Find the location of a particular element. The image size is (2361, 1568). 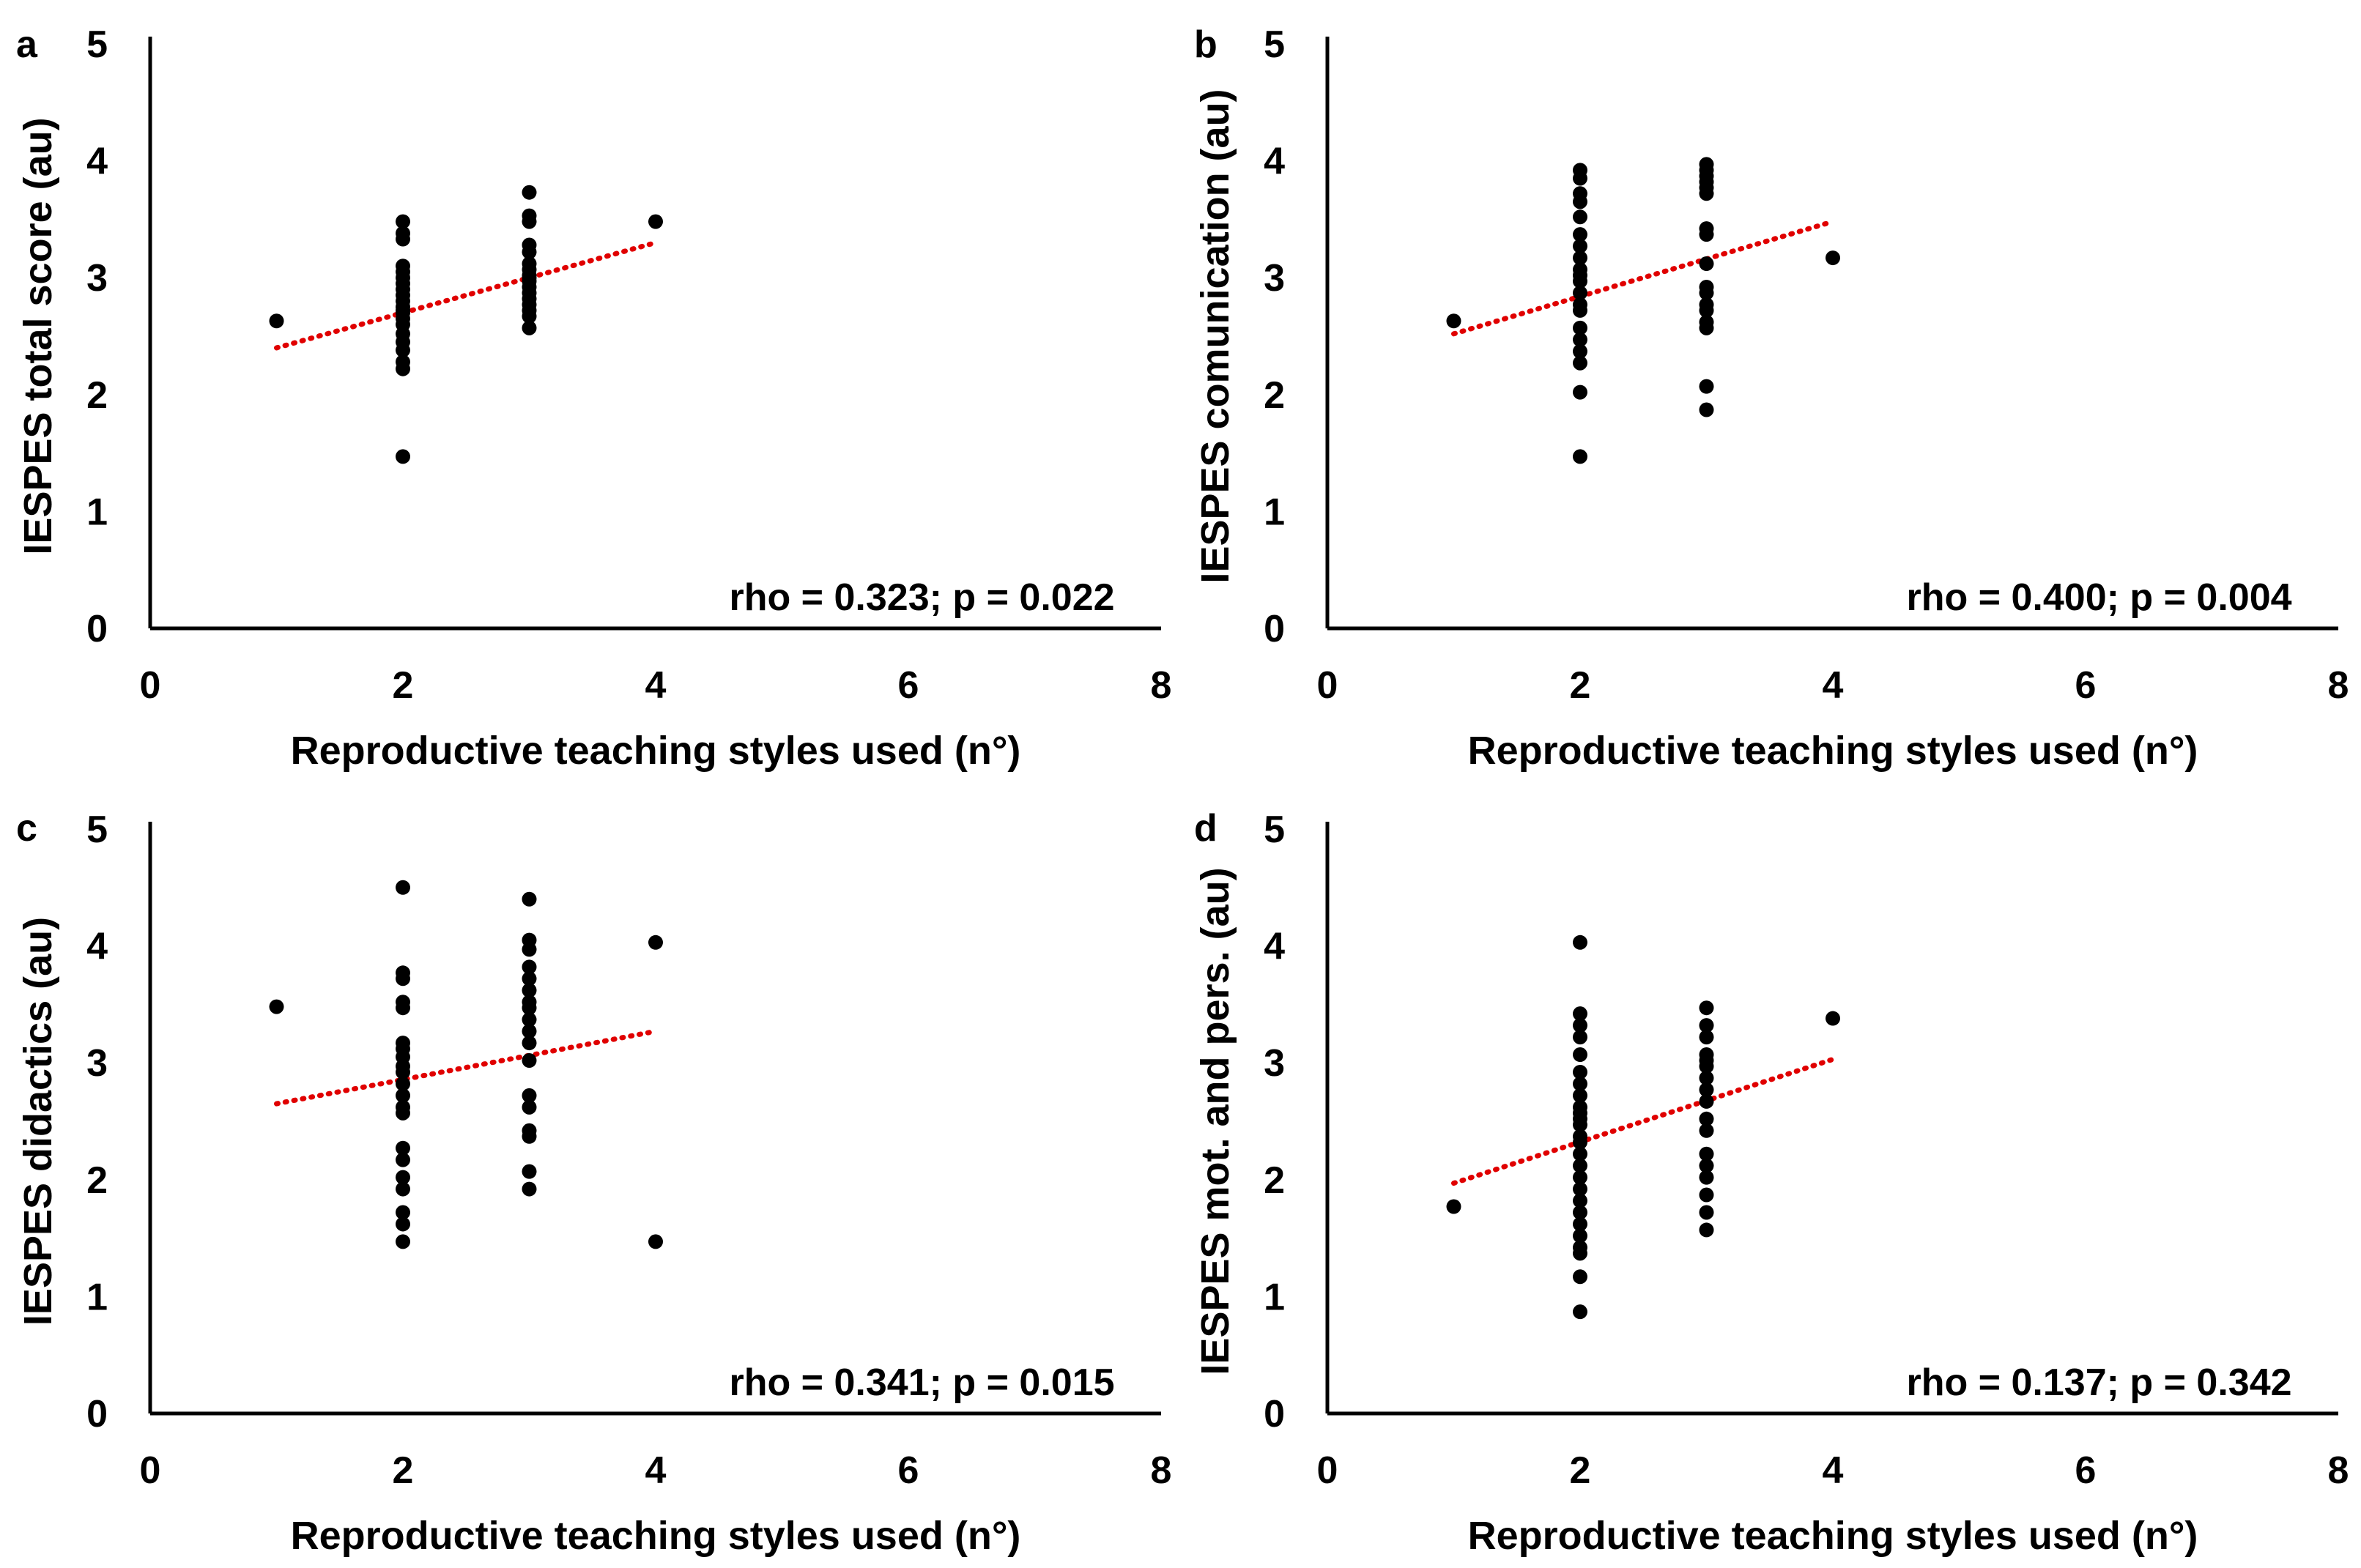

x-tick-label: 0 is located at coordinates (1327, 685).